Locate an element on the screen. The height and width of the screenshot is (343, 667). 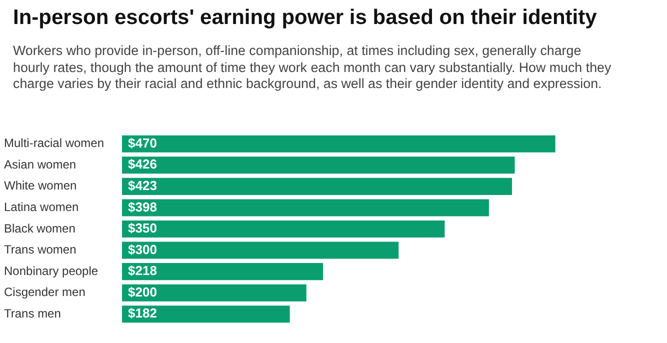
y-tick-label: White women is located at coordinates (40, 185).